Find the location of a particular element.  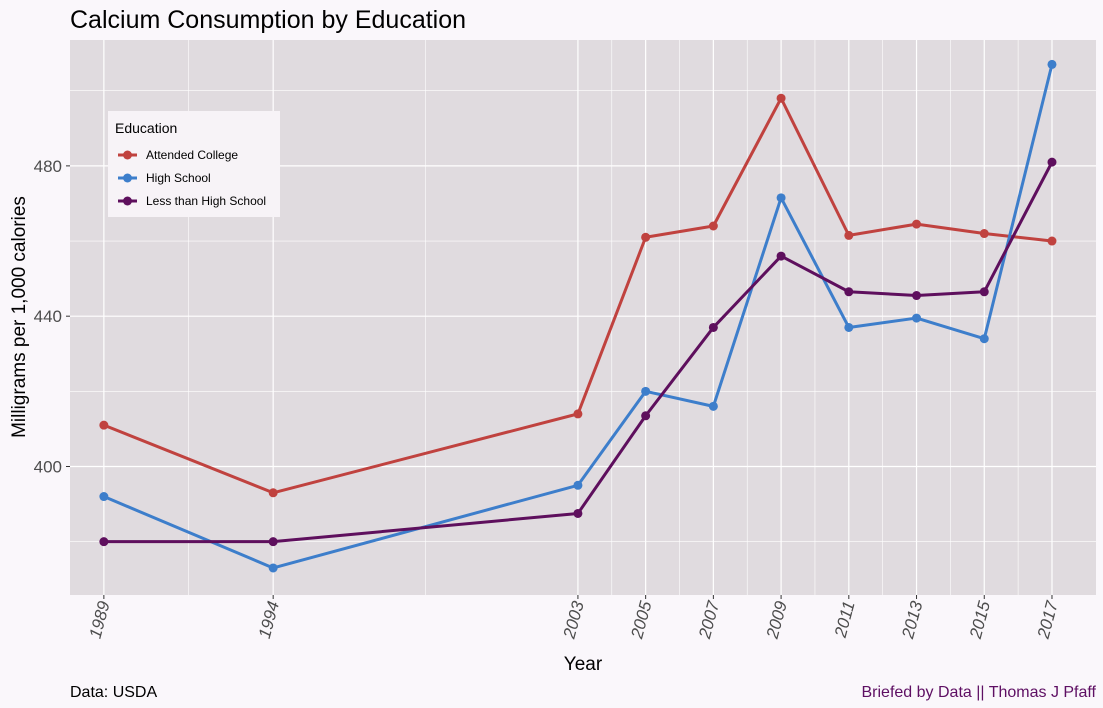

y-axis: 400 440 480 is located at coordinates (52, 316).